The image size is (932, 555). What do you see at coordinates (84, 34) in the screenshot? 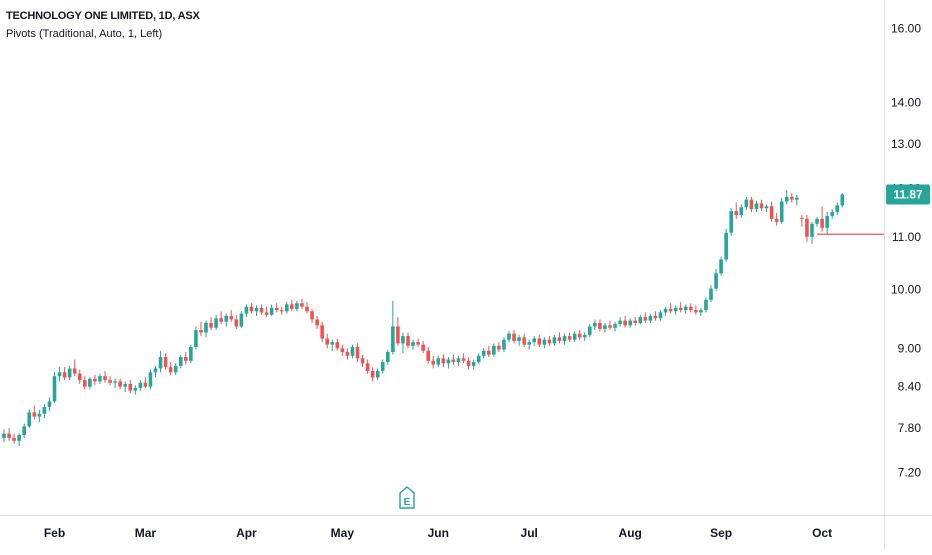
I see `indicator-label: Pivots (Traditional, Auto, 1, Left)` at bounding box center [84, 34].